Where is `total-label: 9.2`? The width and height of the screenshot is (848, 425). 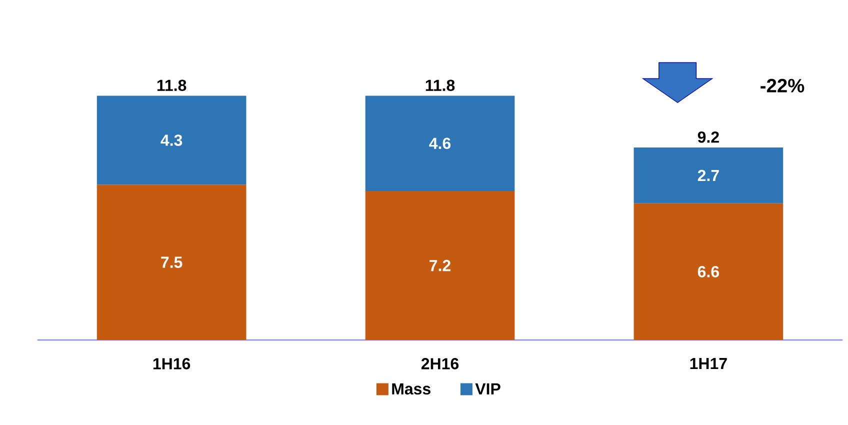
total-label: 9.2 is located at coordinates (708, 137).